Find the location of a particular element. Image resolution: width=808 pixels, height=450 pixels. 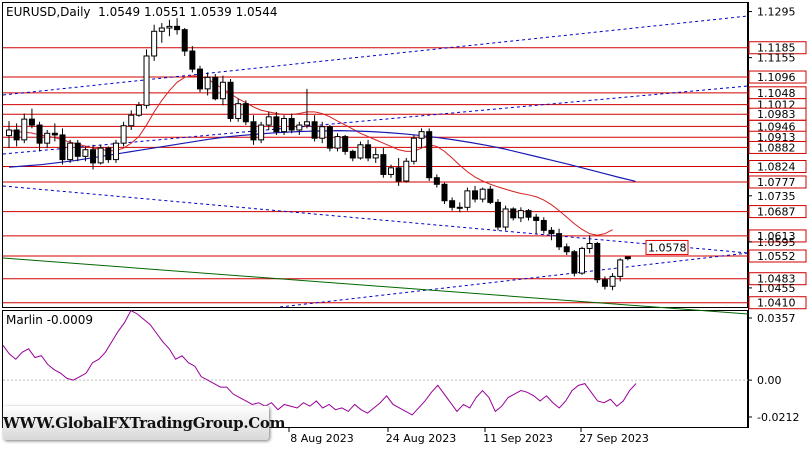

current-price-label: 1.0578 is located at coordinates (667, 247).